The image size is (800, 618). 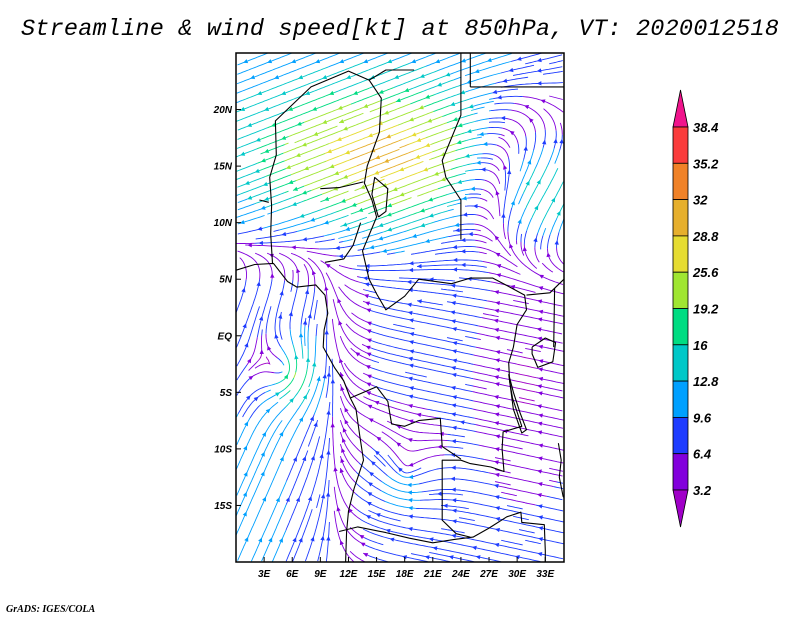 What do you see at coordinates (706, 309) in the screenshot?
I see `colorbar-label: 19.2` at bounding box center [706, 309].